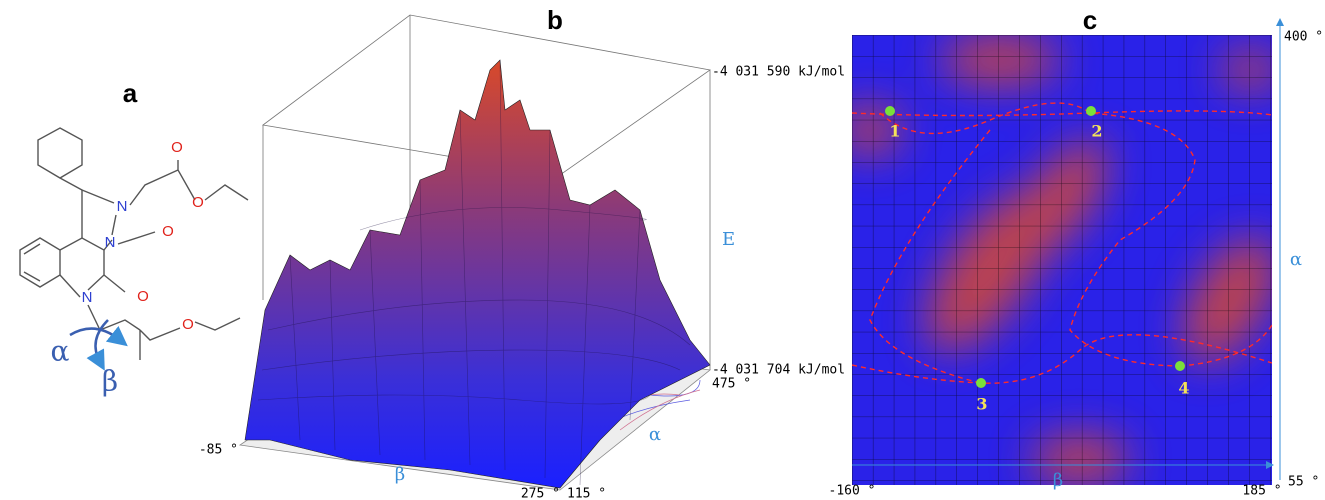  Describe the element at coordinates (130, 93) in the screenshot. I see `panel-label: a` at that location.